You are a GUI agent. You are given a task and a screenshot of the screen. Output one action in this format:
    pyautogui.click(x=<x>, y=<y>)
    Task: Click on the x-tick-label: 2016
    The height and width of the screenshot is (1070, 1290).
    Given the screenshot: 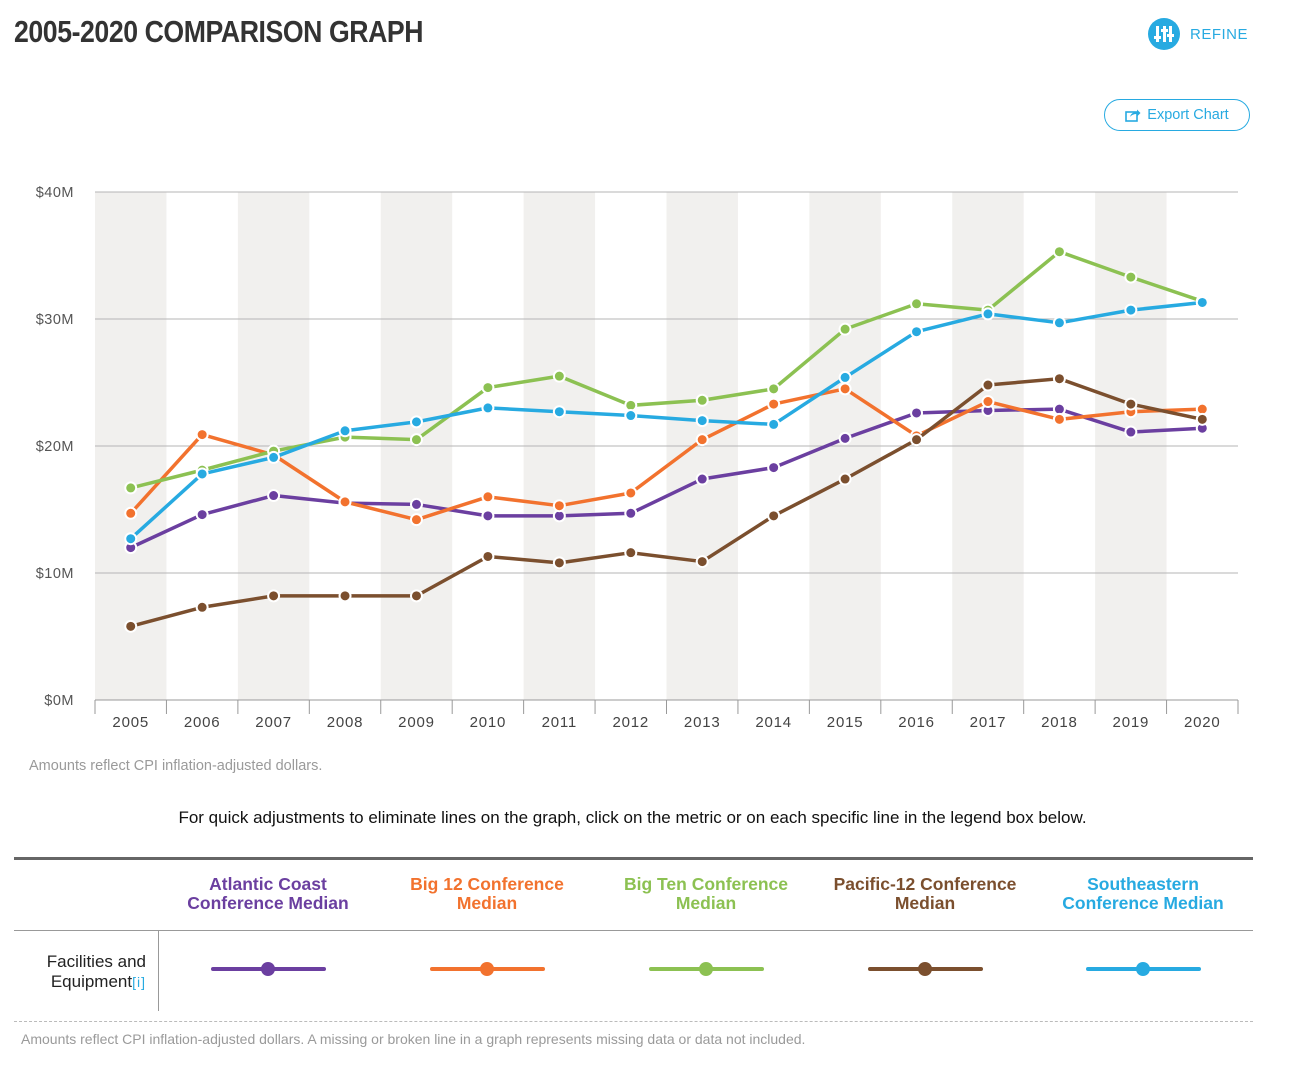 What is the action you would take?
    pyautogui.click(x=916, y=722)
    